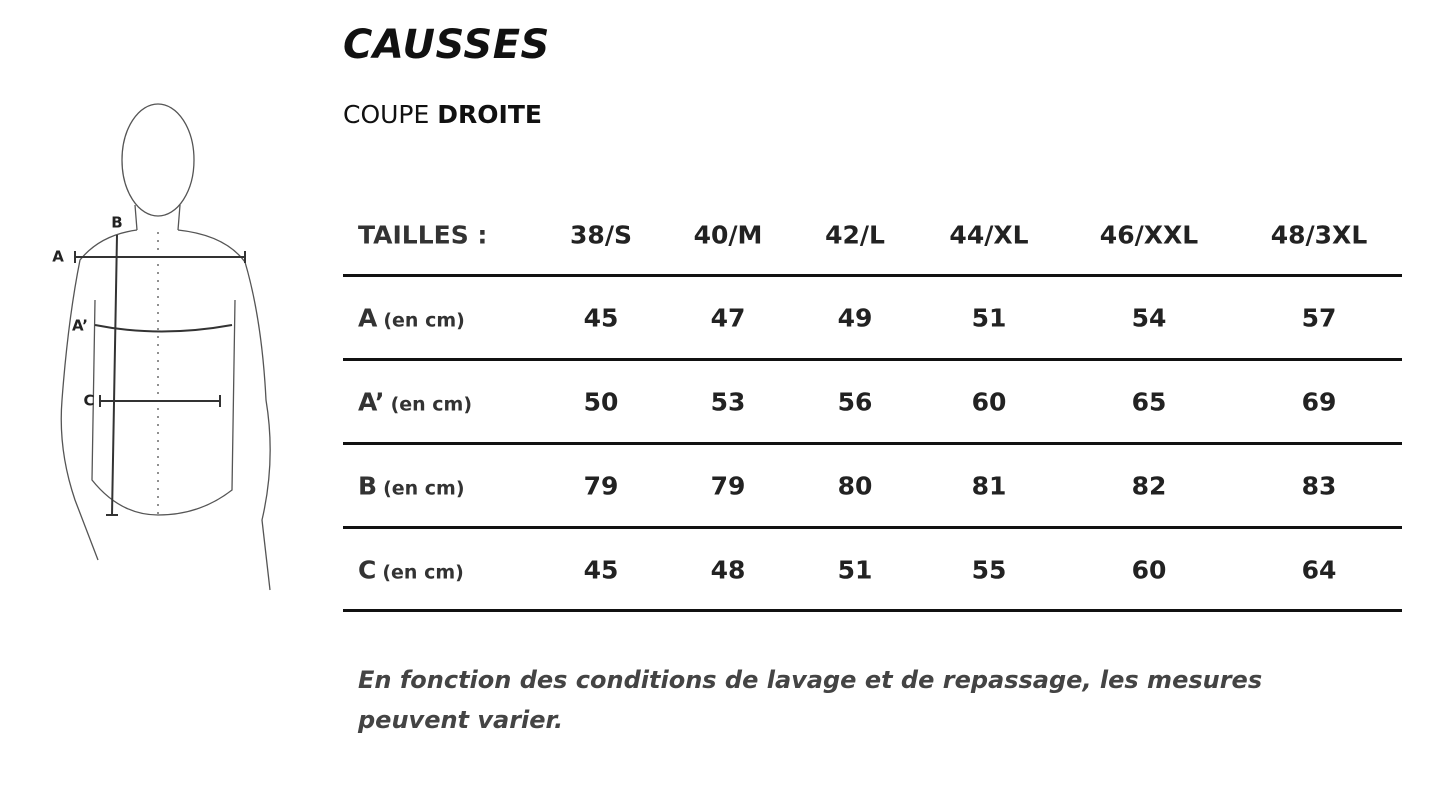  What do you see at coordinates (728, 402) in the screenshot?
I see `measure-value: 53` at bounding box center [728, 402].